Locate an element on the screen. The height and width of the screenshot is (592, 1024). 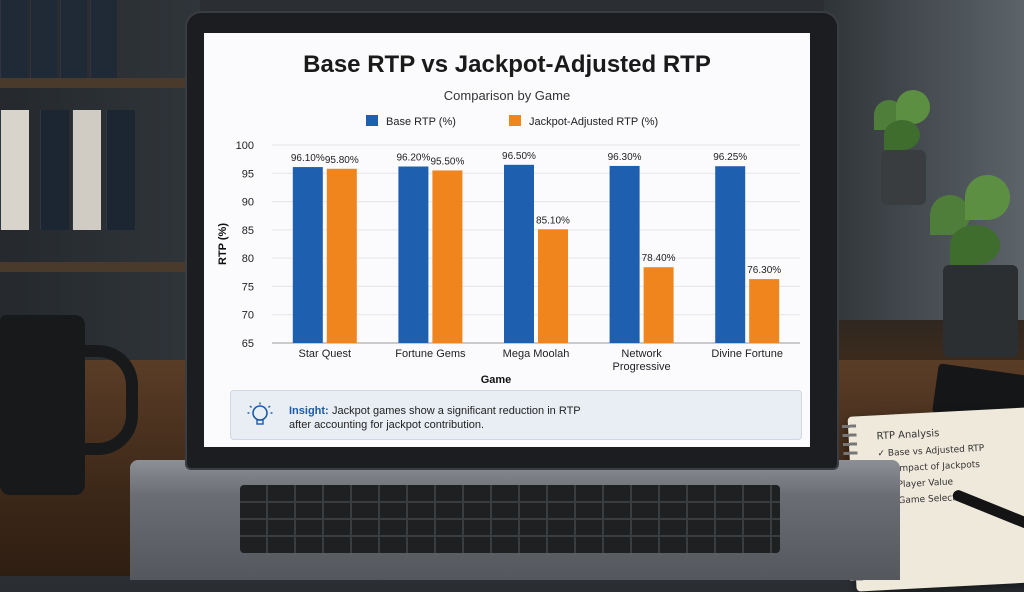
y-tick-label: 65 is located at coordinates (248, 344).